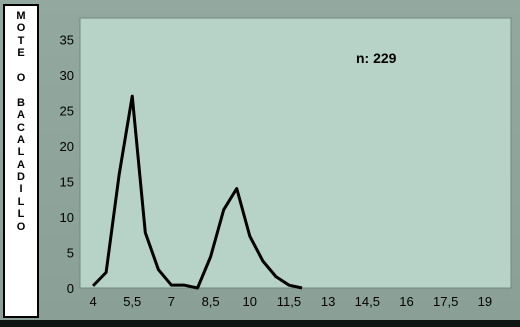 Image resolution: width=520 pixels, height=327 pixels. What do you see at coordinates (260, 323) in the screenshot?
I see `bottom-bar` at bounding box center [260, 323].